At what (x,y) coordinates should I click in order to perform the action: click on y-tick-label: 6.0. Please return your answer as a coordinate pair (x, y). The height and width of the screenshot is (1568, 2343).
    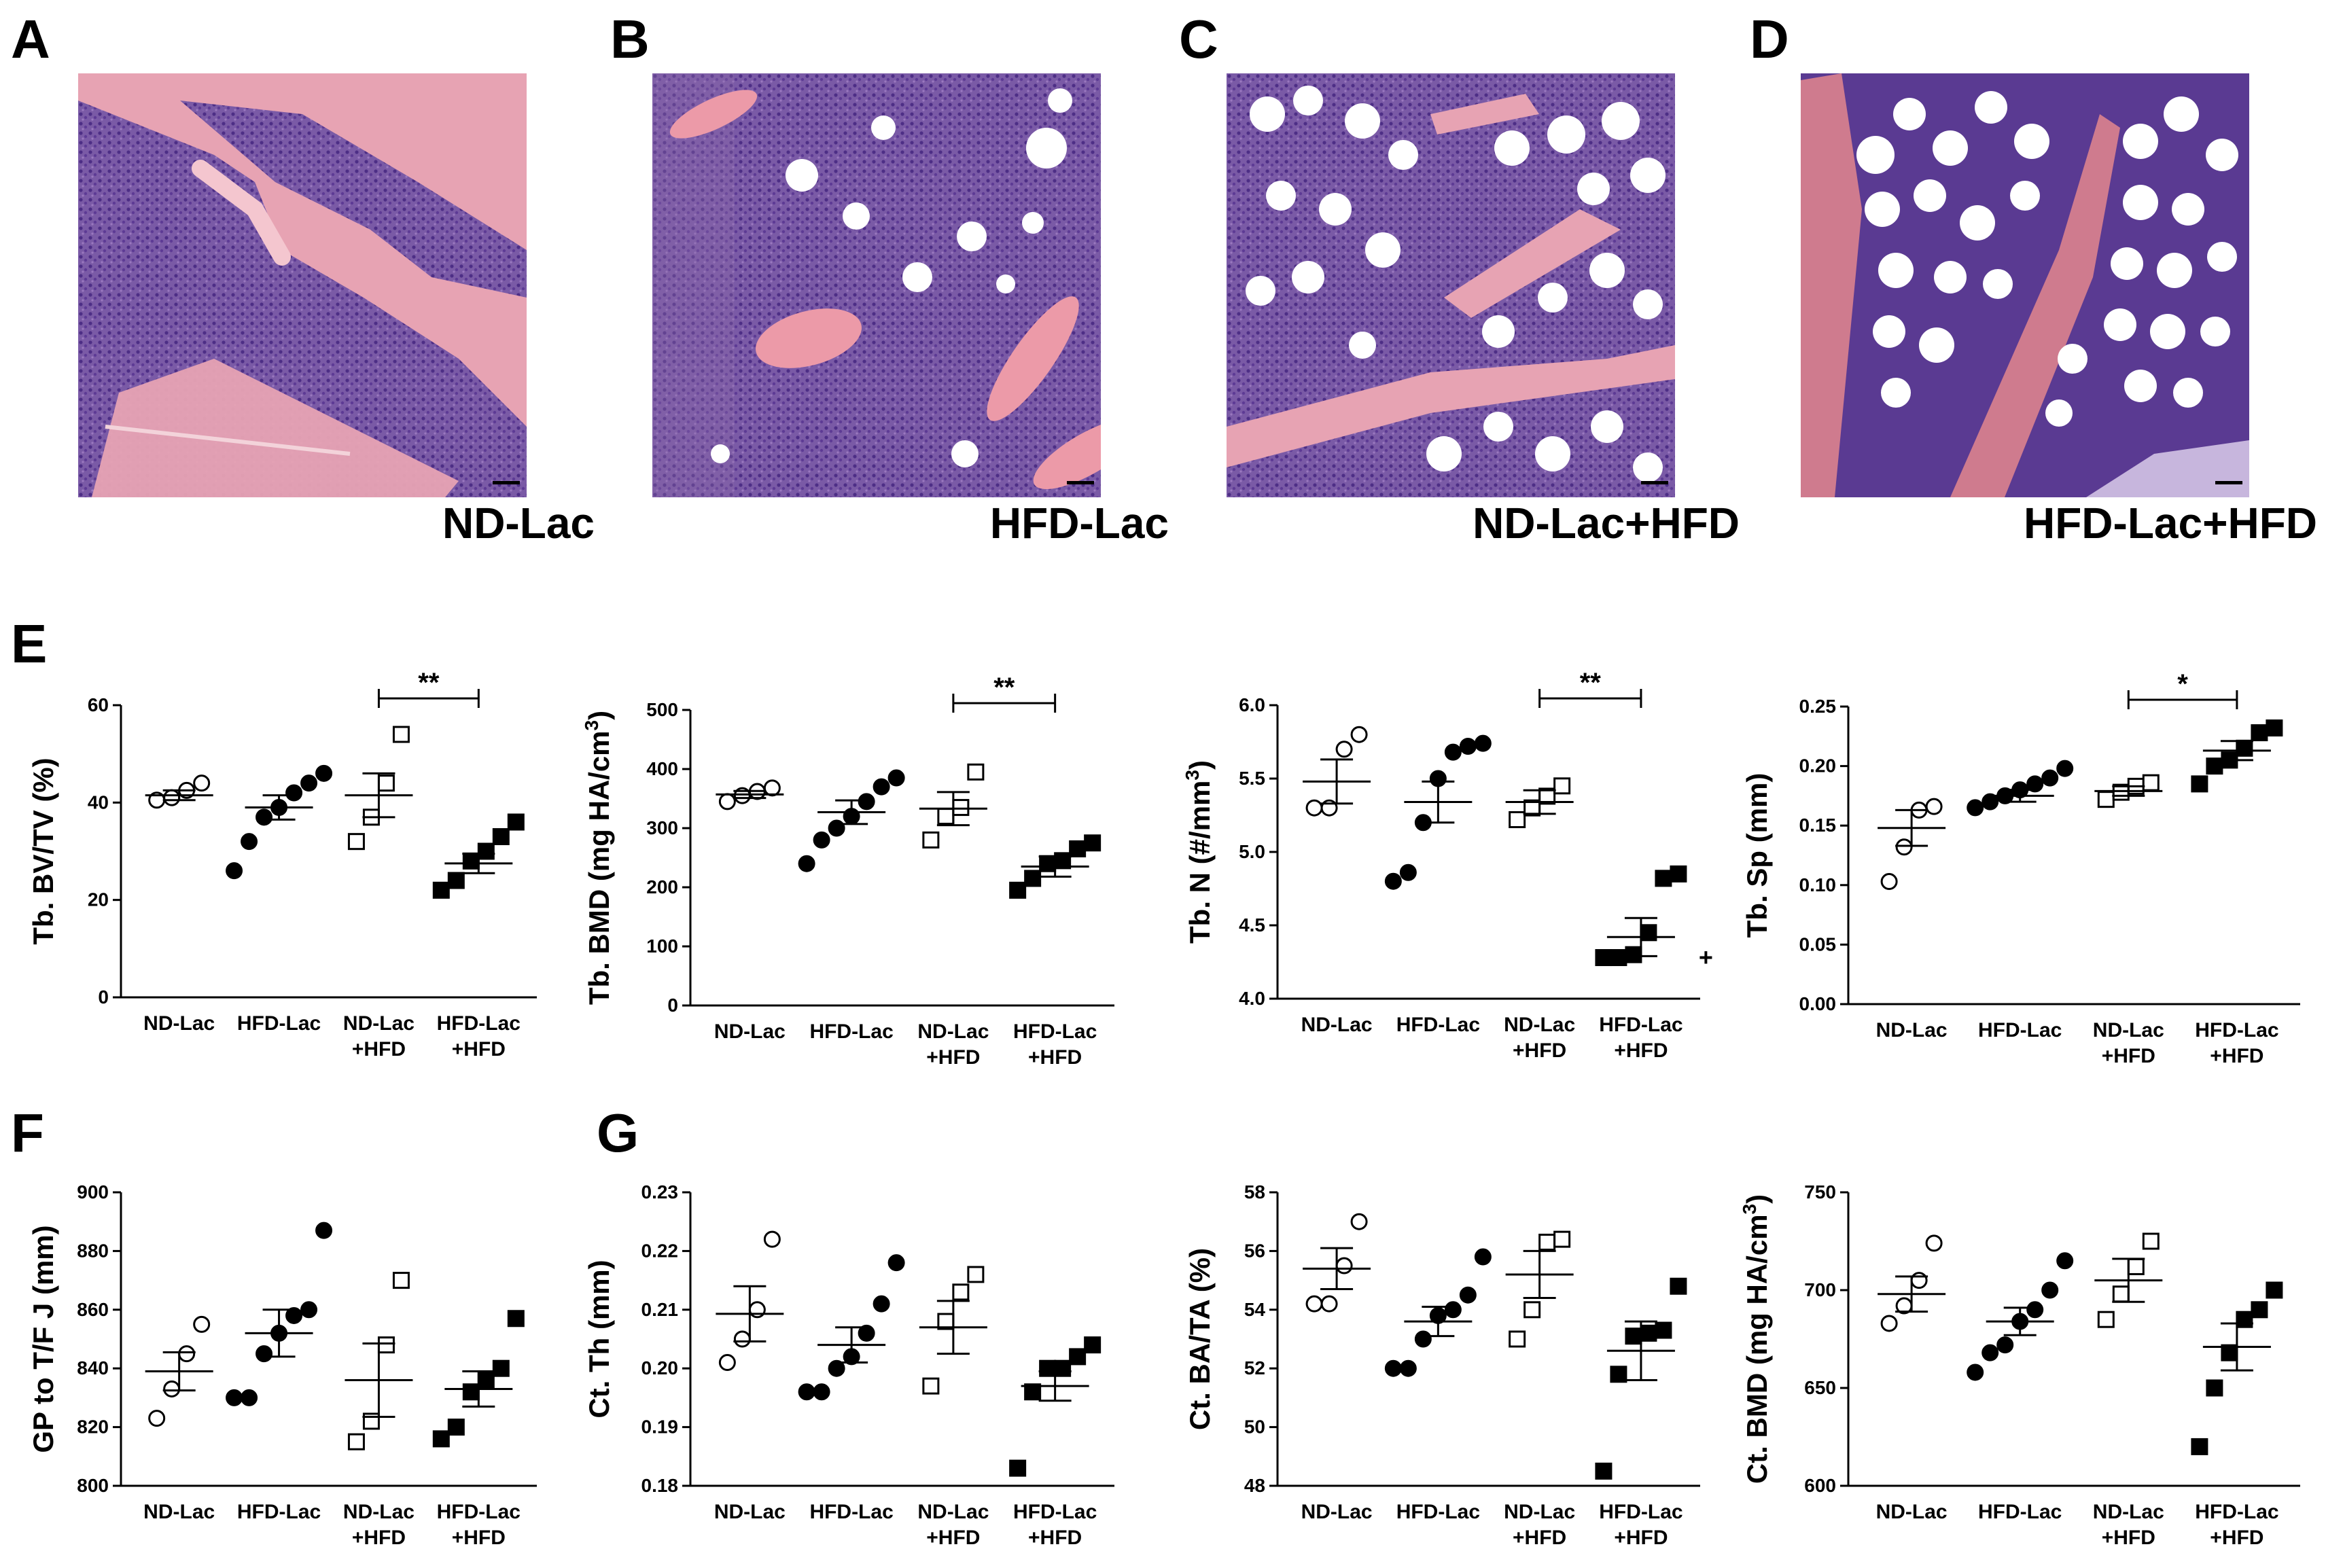
    Looking at the image, I should click on (1252, 704).